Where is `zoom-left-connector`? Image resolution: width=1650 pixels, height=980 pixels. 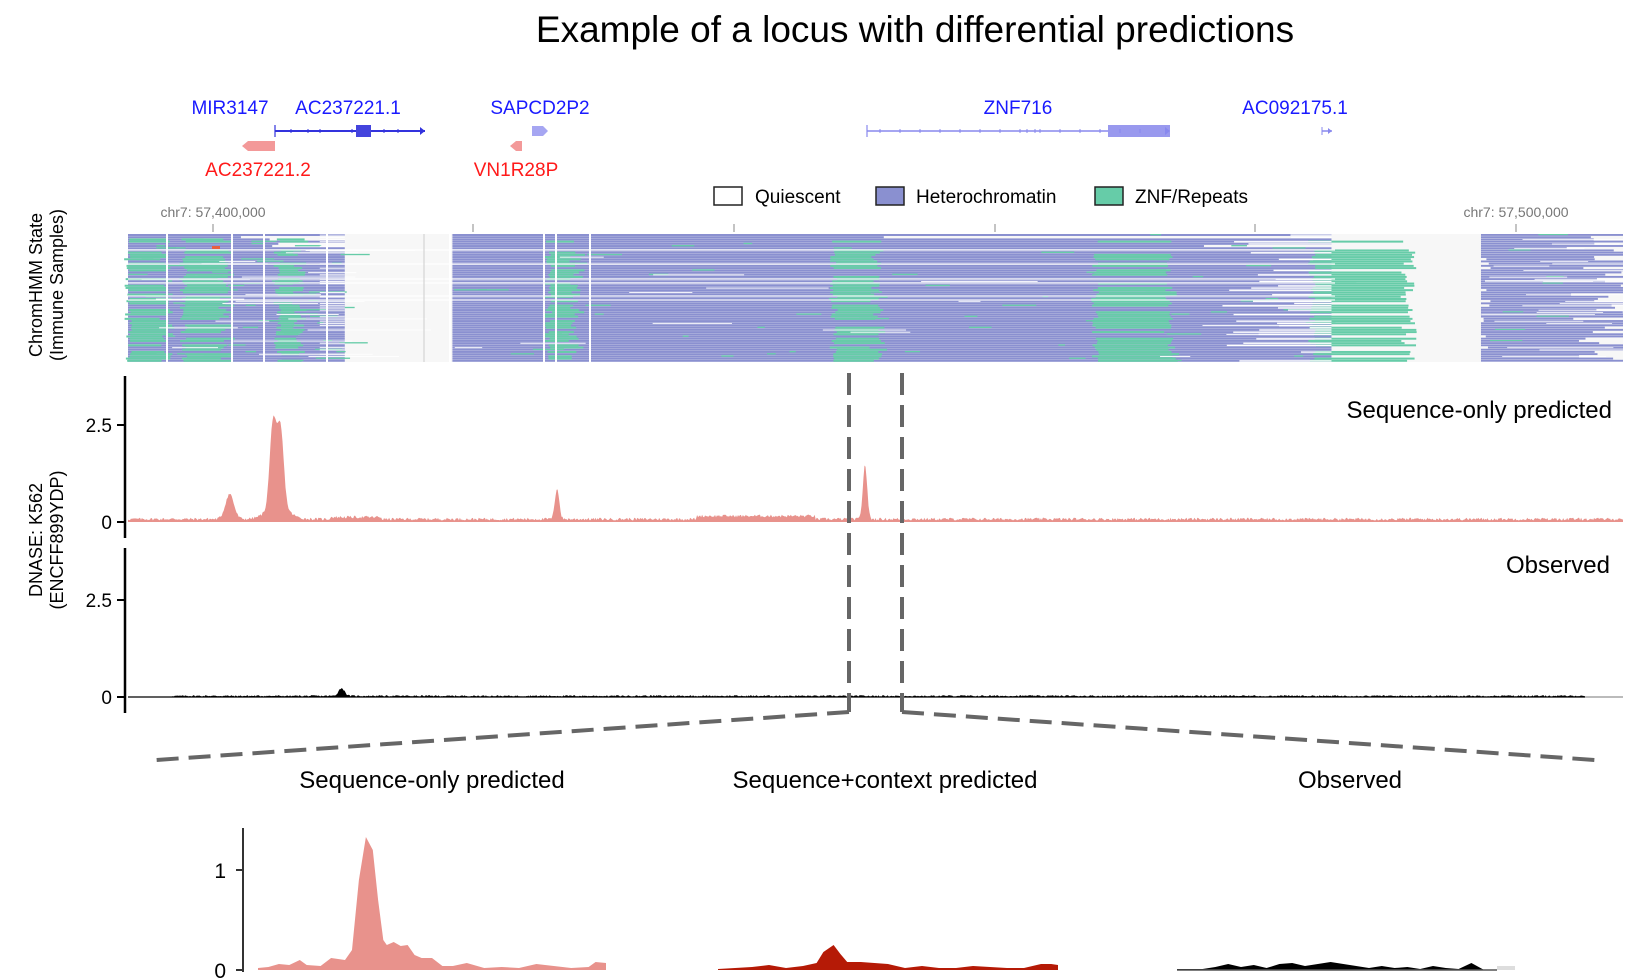
zoom-left-connector is located at coordinates (502, 736).